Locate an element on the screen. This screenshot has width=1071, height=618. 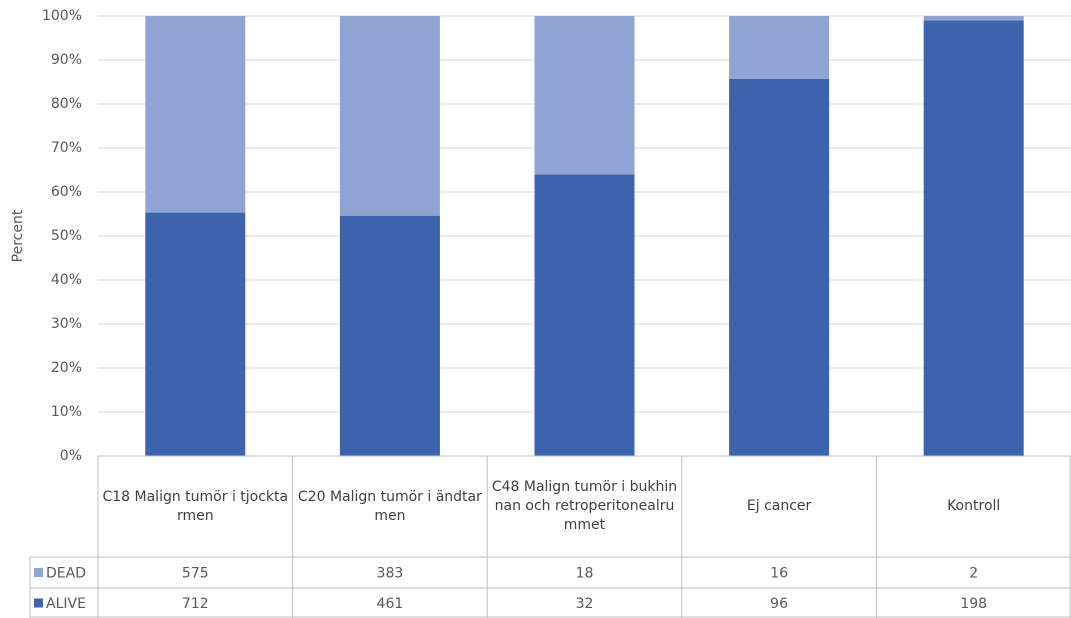
y-tick-label: 40% is located at coordinates (66, 280).